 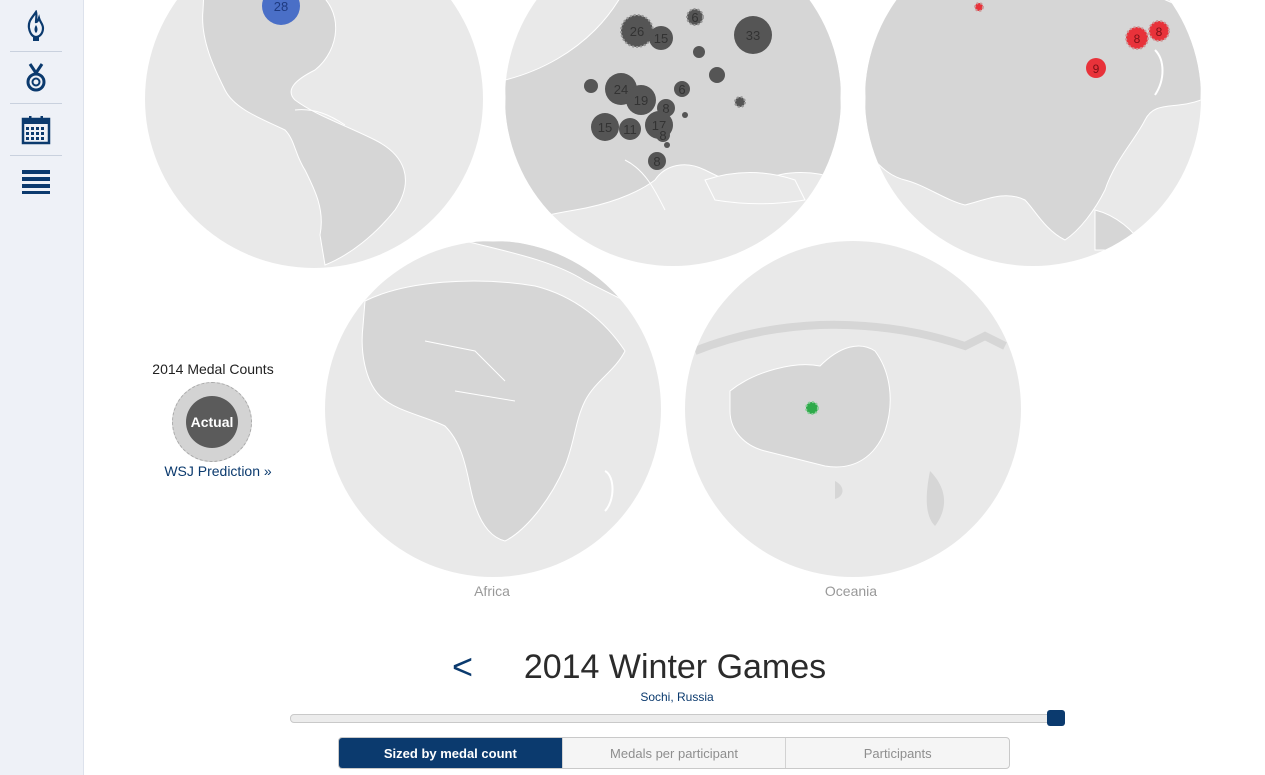 What do you see at coordinates (897, 753) in the screenshot?
I see `tab-participants: Participants` at bounding box center [897, 753].